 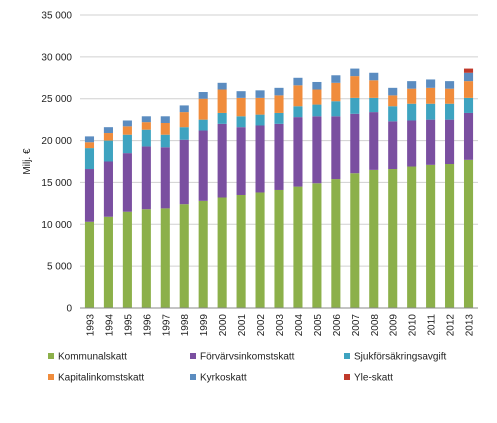 What do you see at coordinates (247, 357) in the screenshot?
I see `legend-label: Förvärvsinkomstskatt` at bounding box center [247, 357].